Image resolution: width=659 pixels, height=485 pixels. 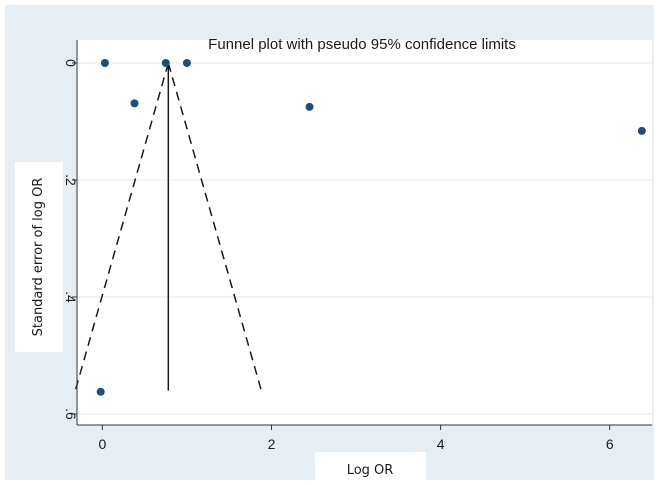 I want to click on y-axis-label: Standard error of log OR, so click(x=38, y=257).